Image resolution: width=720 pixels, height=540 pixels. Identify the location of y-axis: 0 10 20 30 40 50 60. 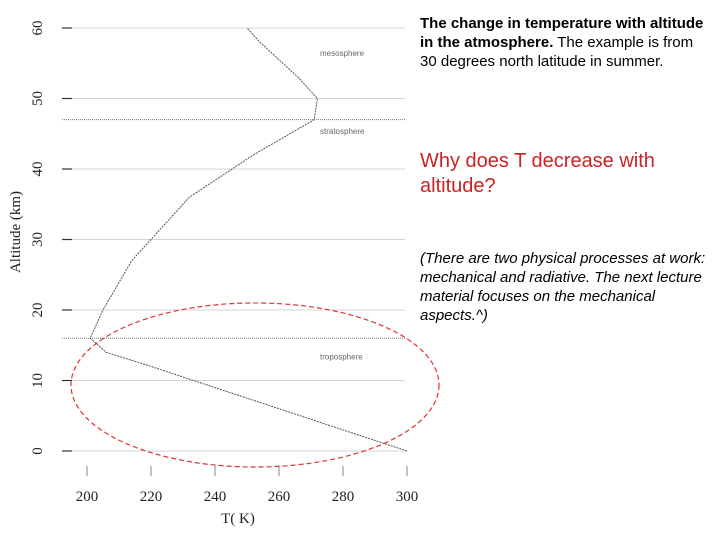
(51, 238).